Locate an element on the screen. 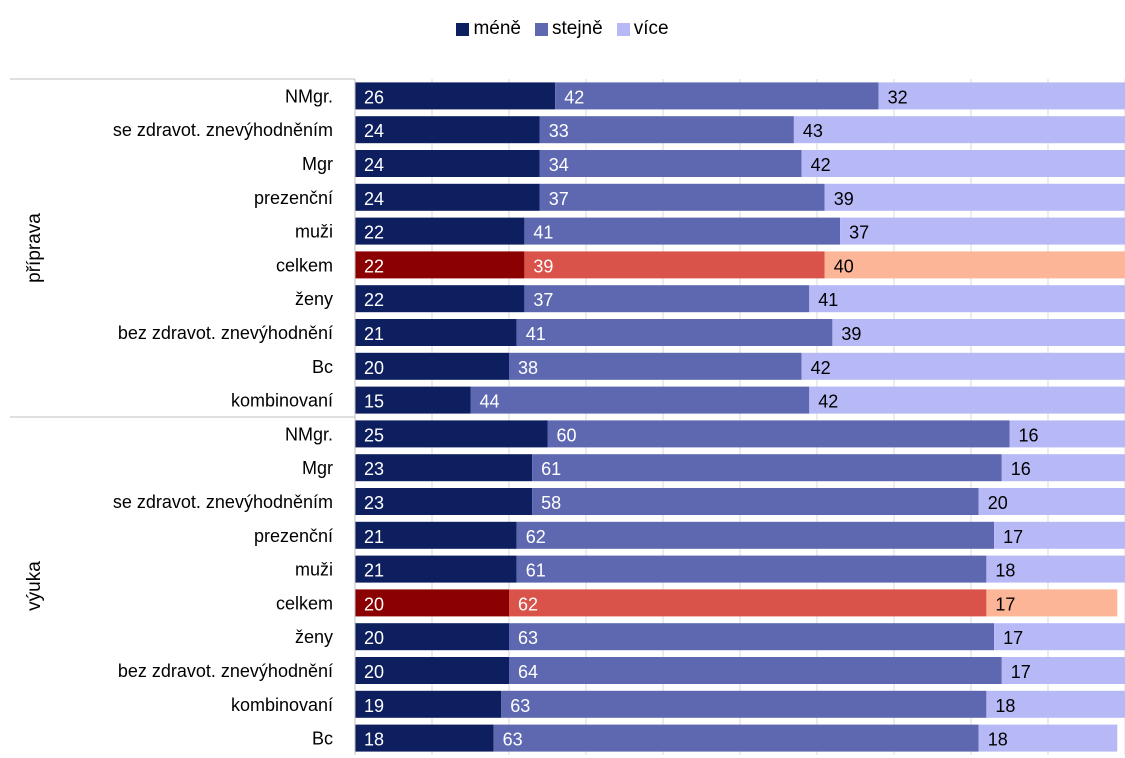  data-label-vice: 41 is located at coordinates (828, 300).